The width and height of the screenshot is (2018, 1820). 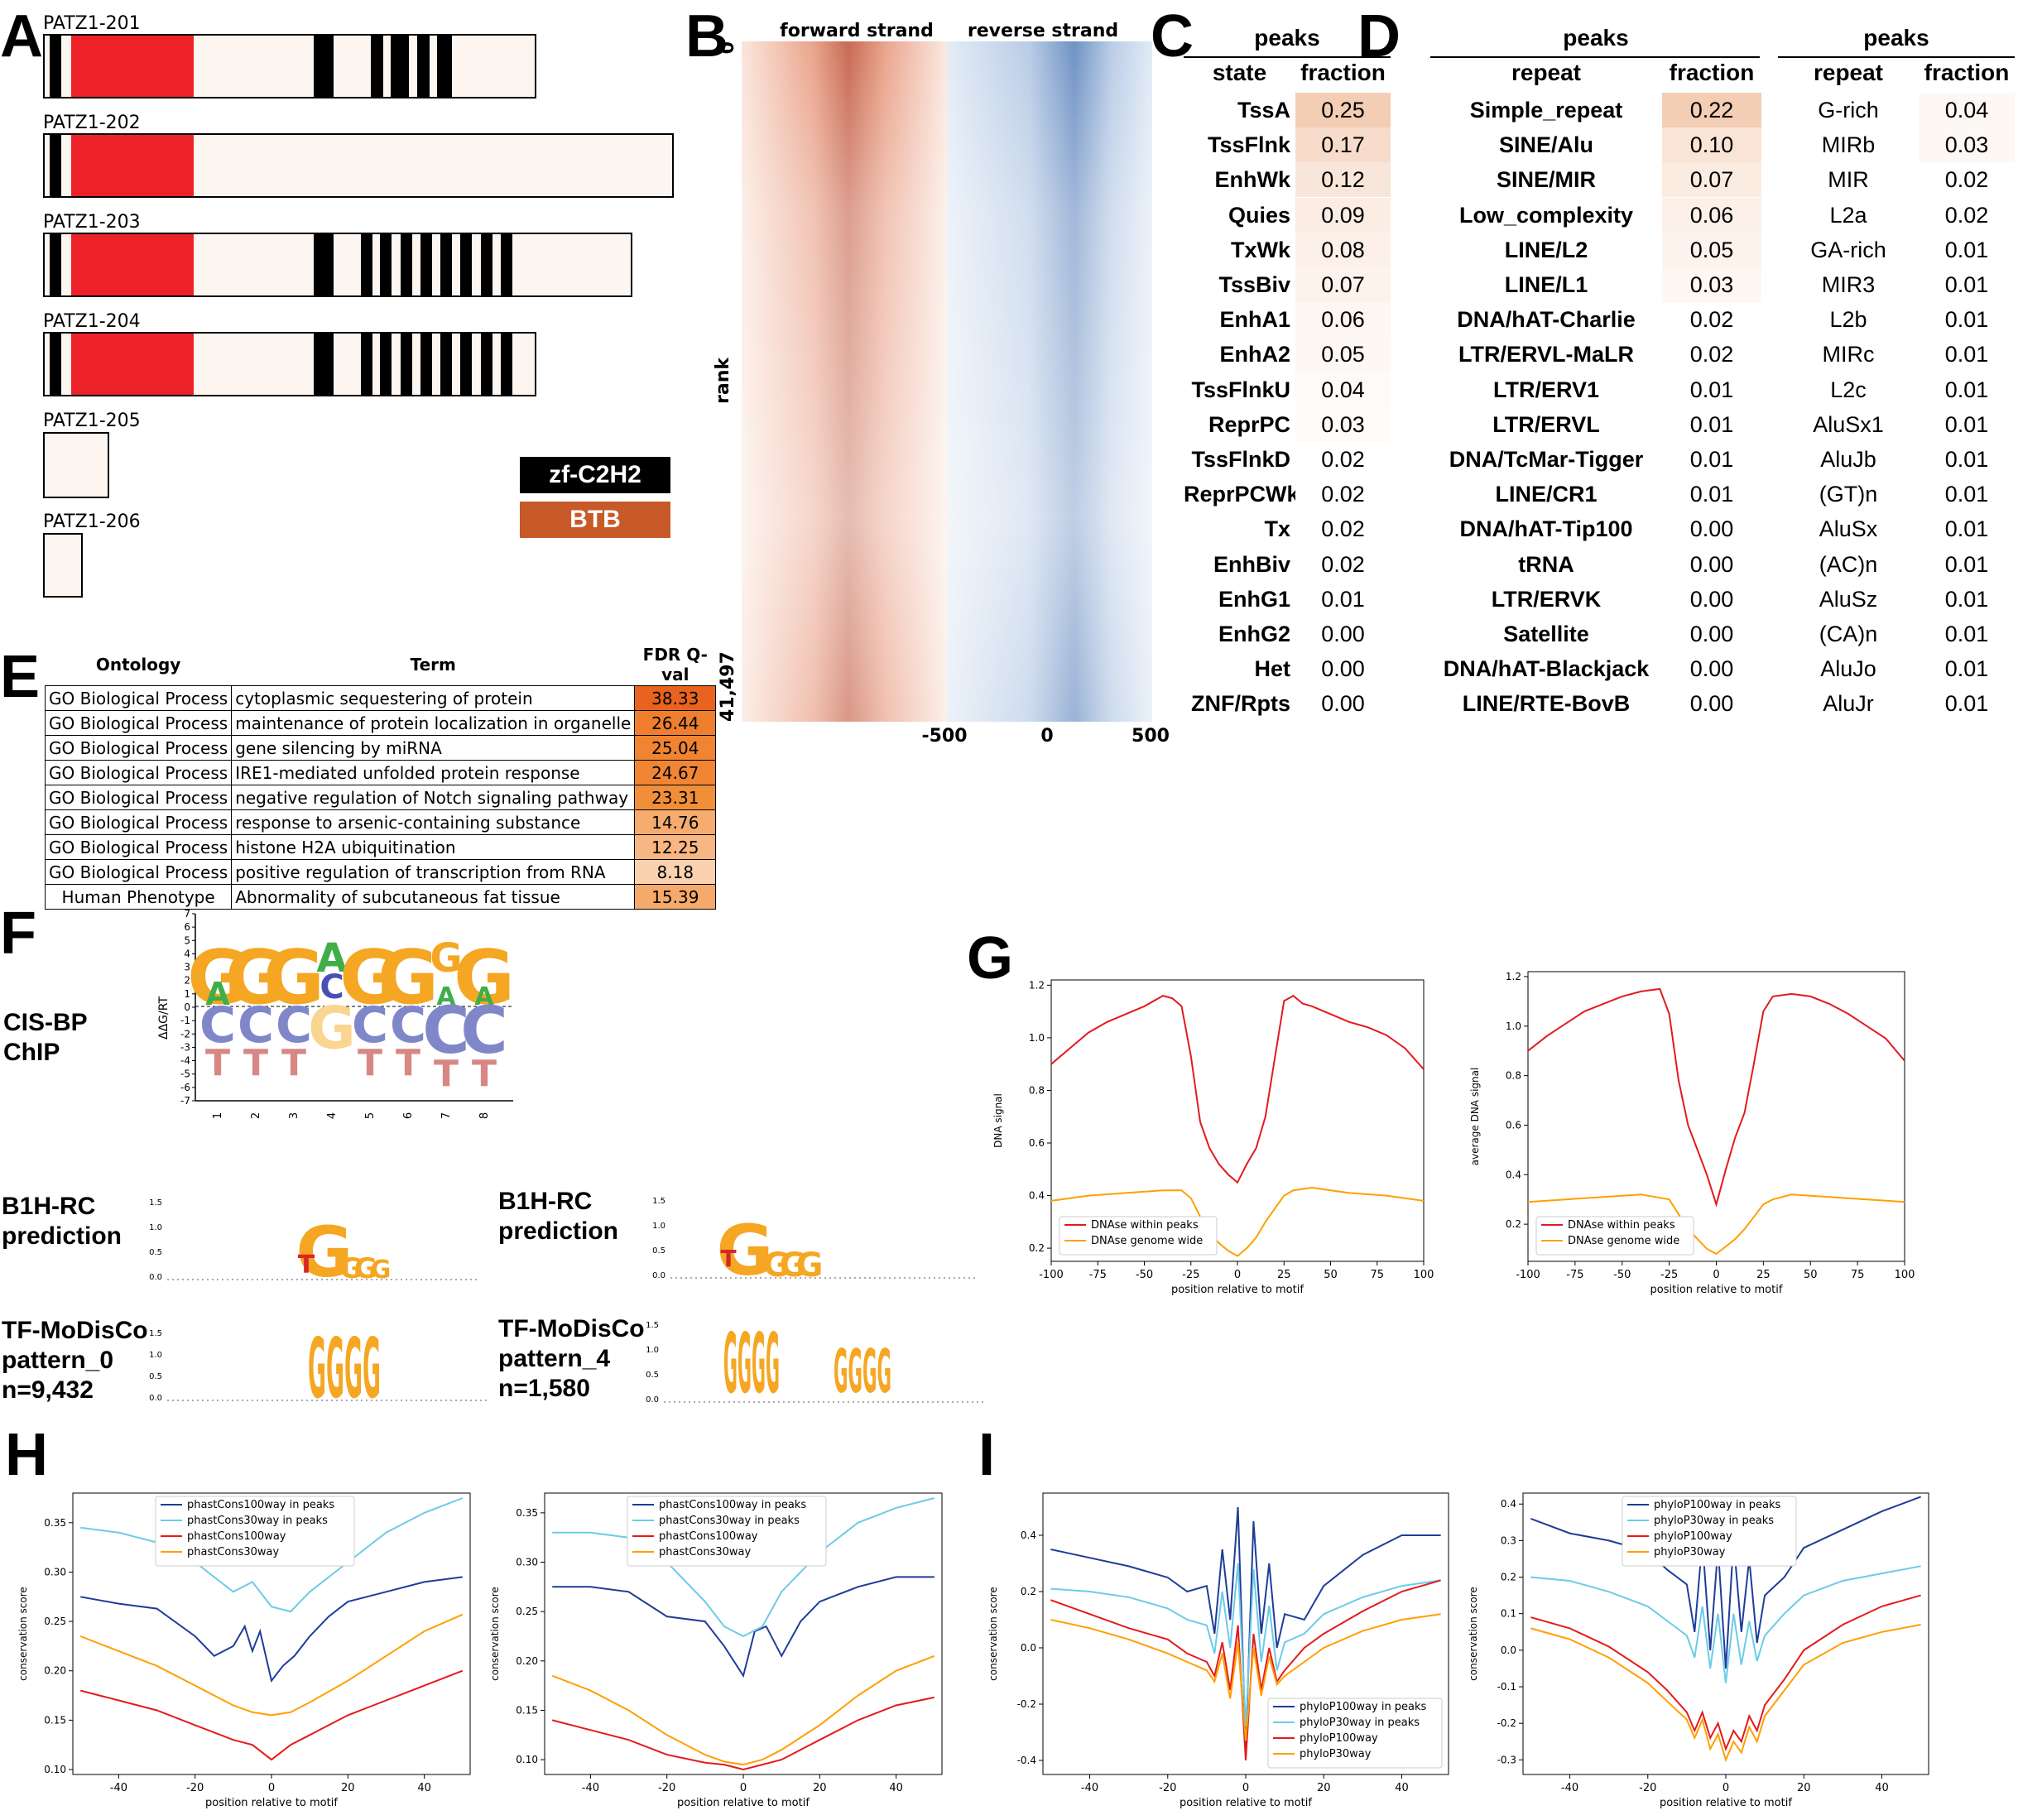 I want to click on cisbp-xtick: 7, so click(x=446, y=1115).